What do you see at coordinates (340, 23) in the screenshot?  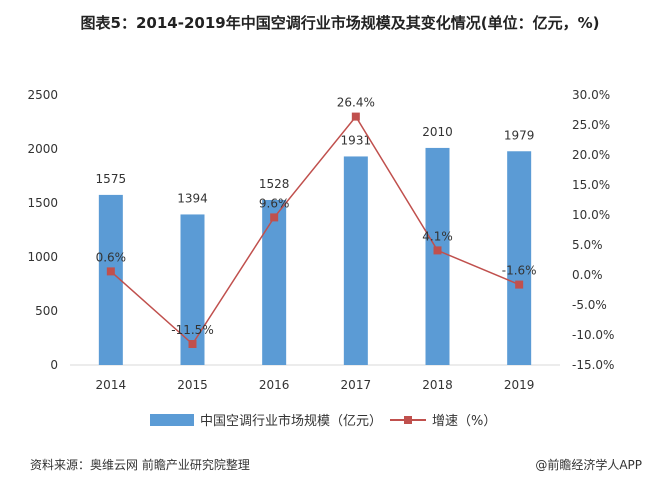 I see `chart-title: 图表5：2014-2019年中国空调行业市场规模及其变化情况(单位：亿元，%)` at bounding box center [340, 23].